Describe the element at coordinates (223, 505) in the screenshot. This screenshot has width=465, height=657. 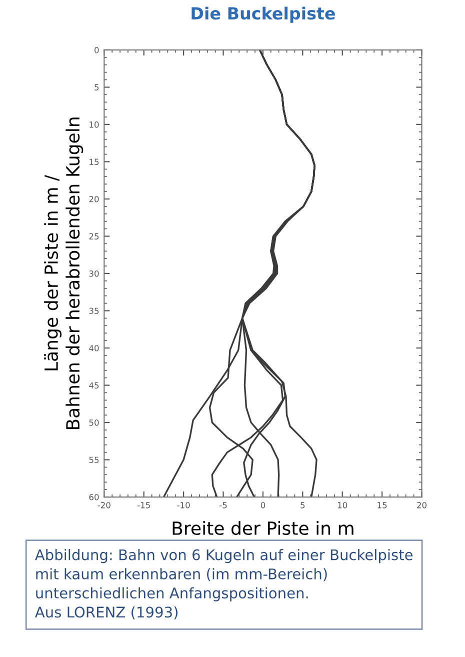
I see `x-tick-label: -5` at that location.